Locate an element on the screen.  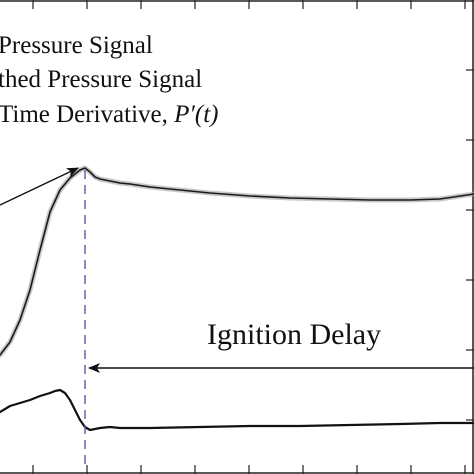
legend-entry-time-derivative-label: Time Derivative, is located at coordinates (87, 114).